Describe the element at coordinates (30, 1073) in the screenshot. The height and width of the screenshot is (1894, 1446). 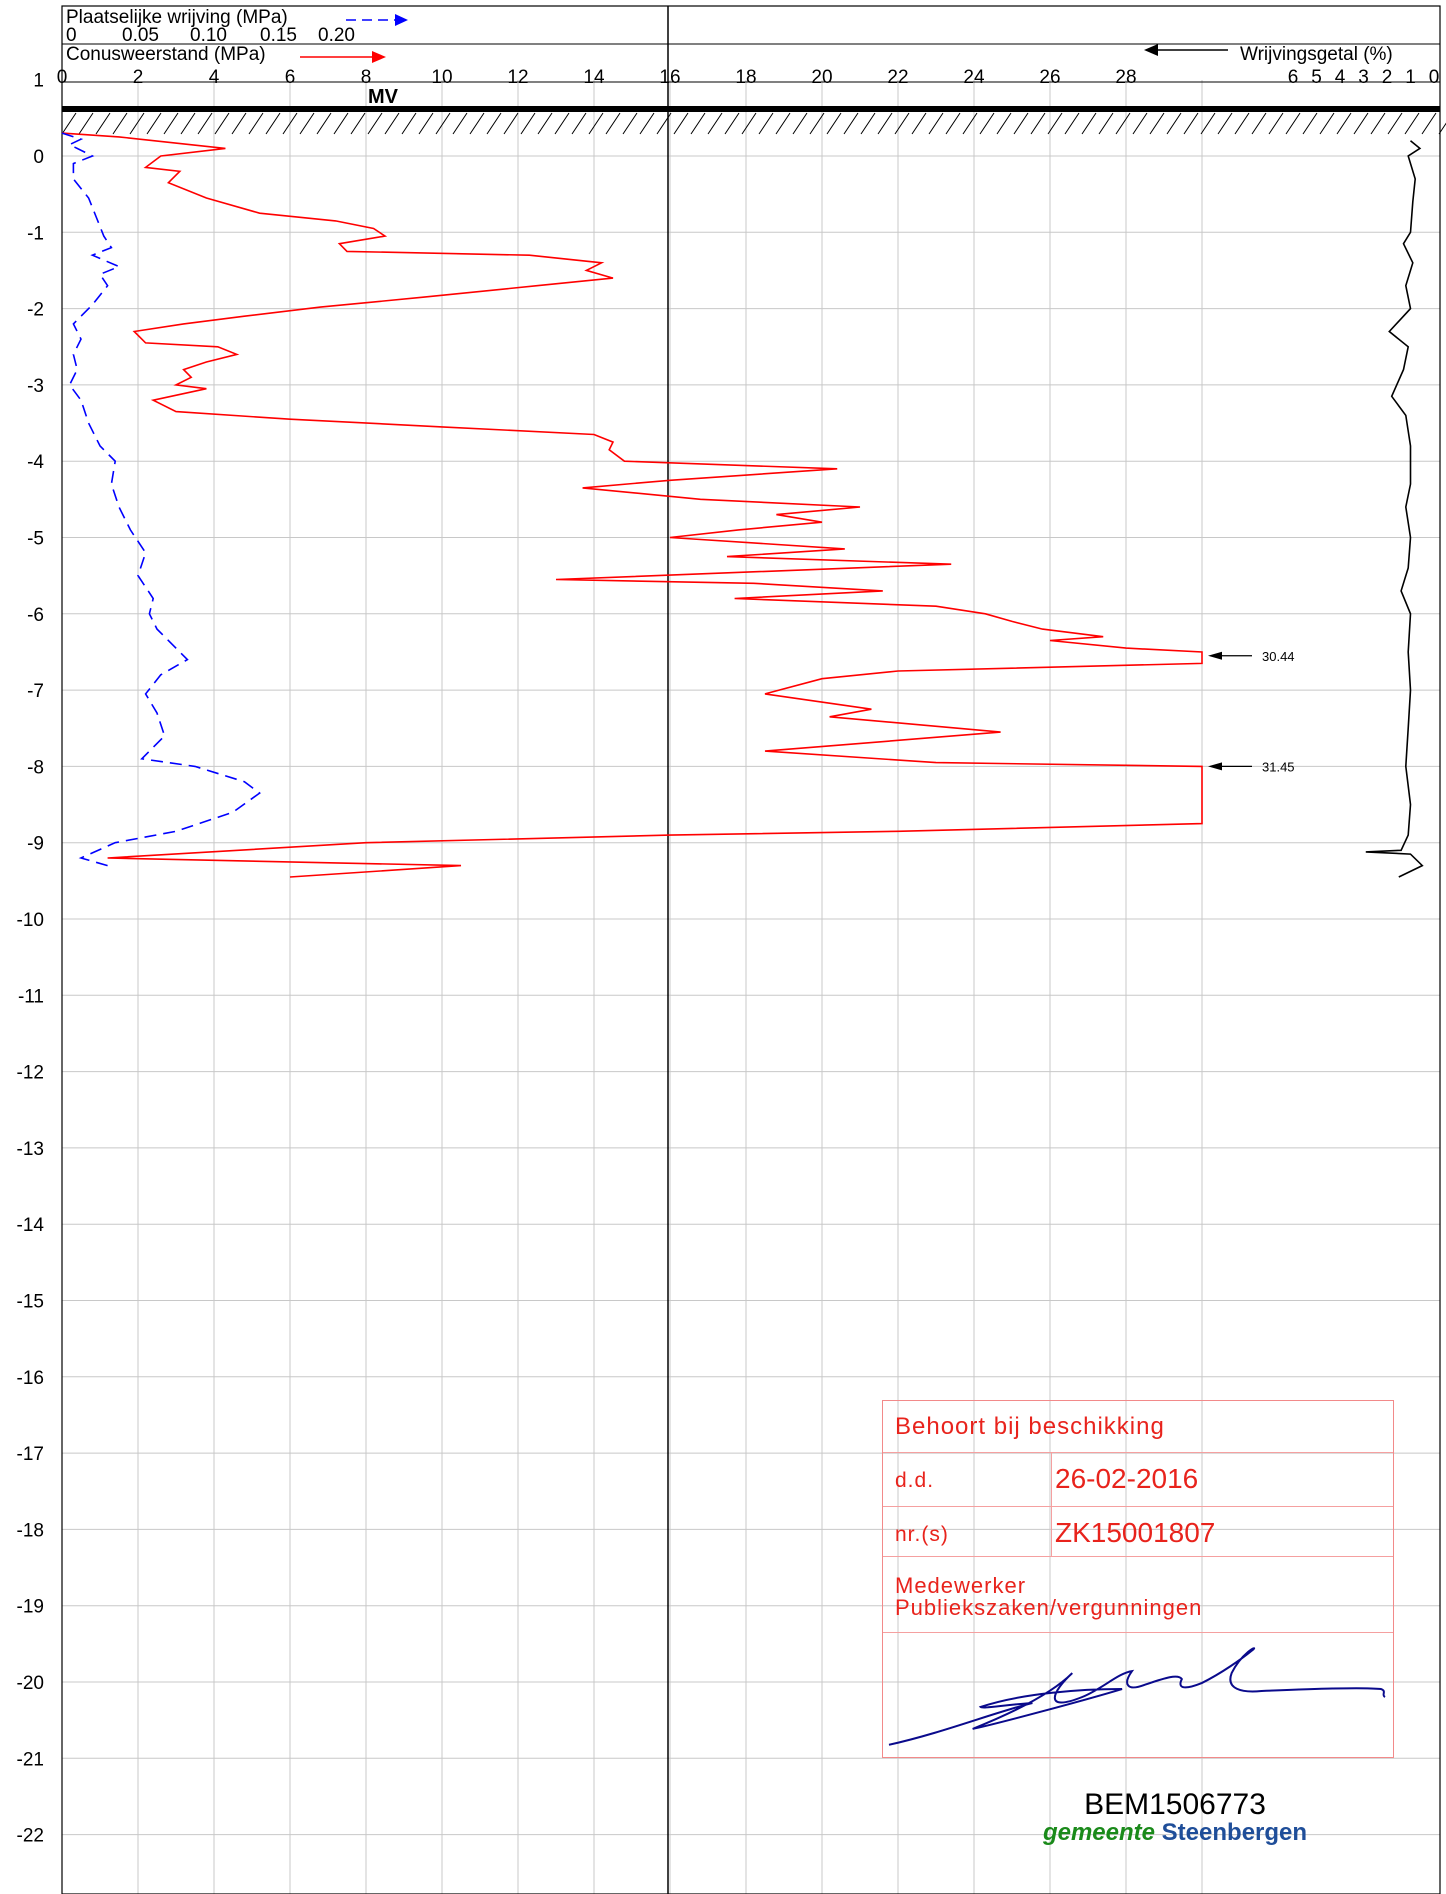
I see `depth-tick-label: -12` at that location.